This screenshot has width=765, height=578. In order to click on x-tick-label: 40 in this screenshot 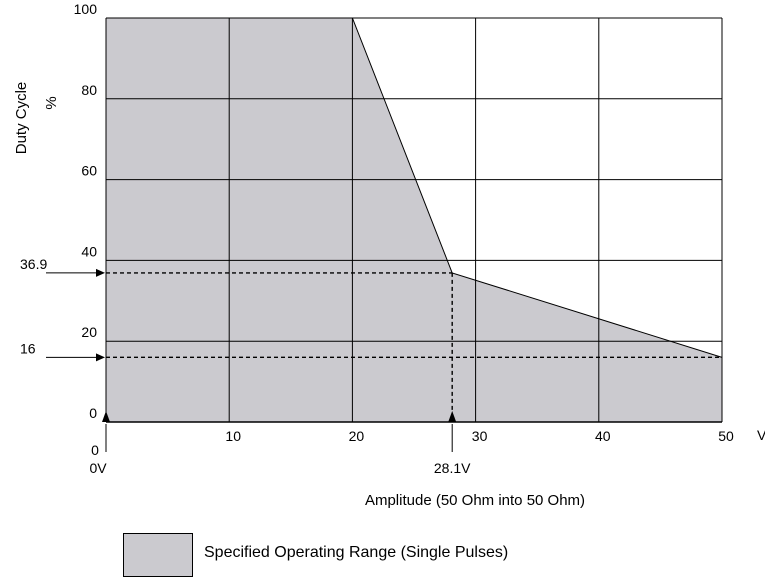, I will do `click(603, 436)`.